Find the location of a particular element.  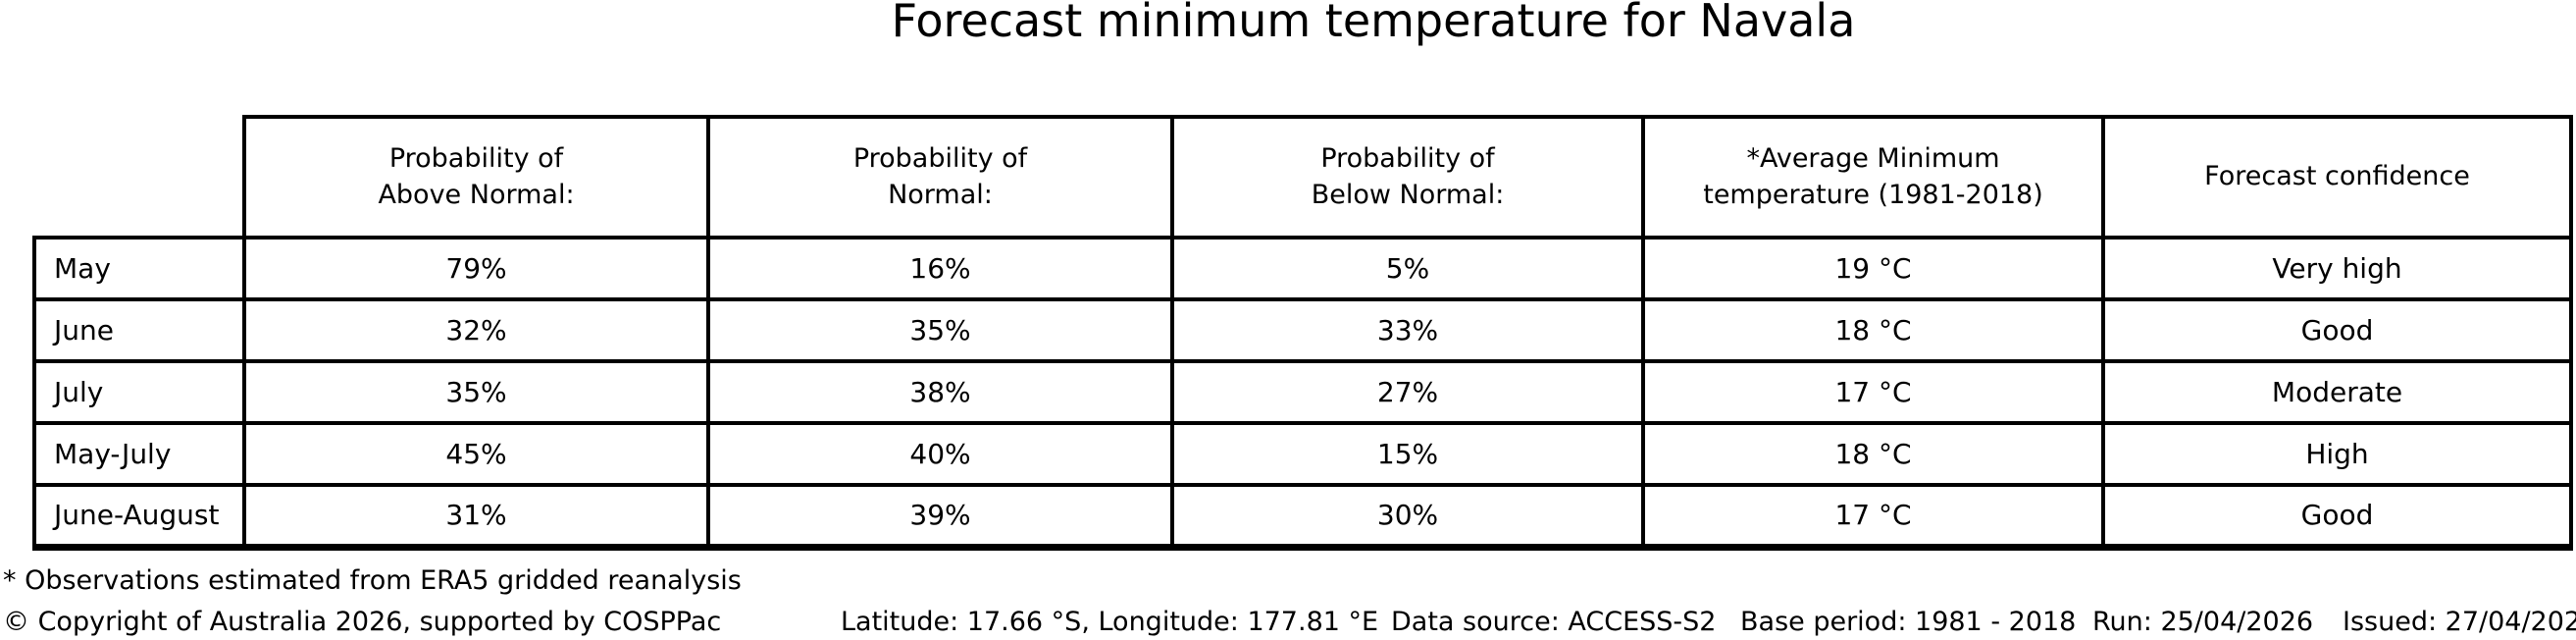

cell-prob-above: 45% is located at coordinates (476, 454).